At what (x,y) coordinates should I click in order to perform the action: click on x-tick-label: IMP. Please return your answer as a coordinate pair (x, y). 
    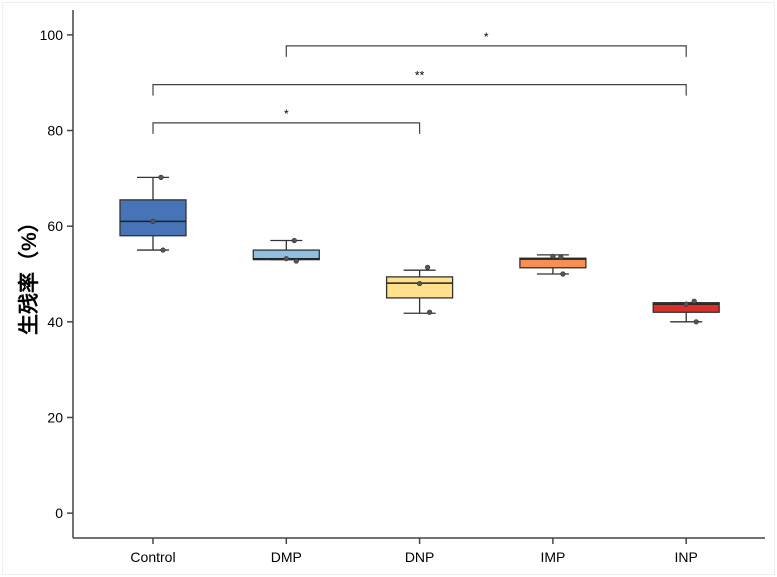
    Looking at the image, I should click on (552, 557).